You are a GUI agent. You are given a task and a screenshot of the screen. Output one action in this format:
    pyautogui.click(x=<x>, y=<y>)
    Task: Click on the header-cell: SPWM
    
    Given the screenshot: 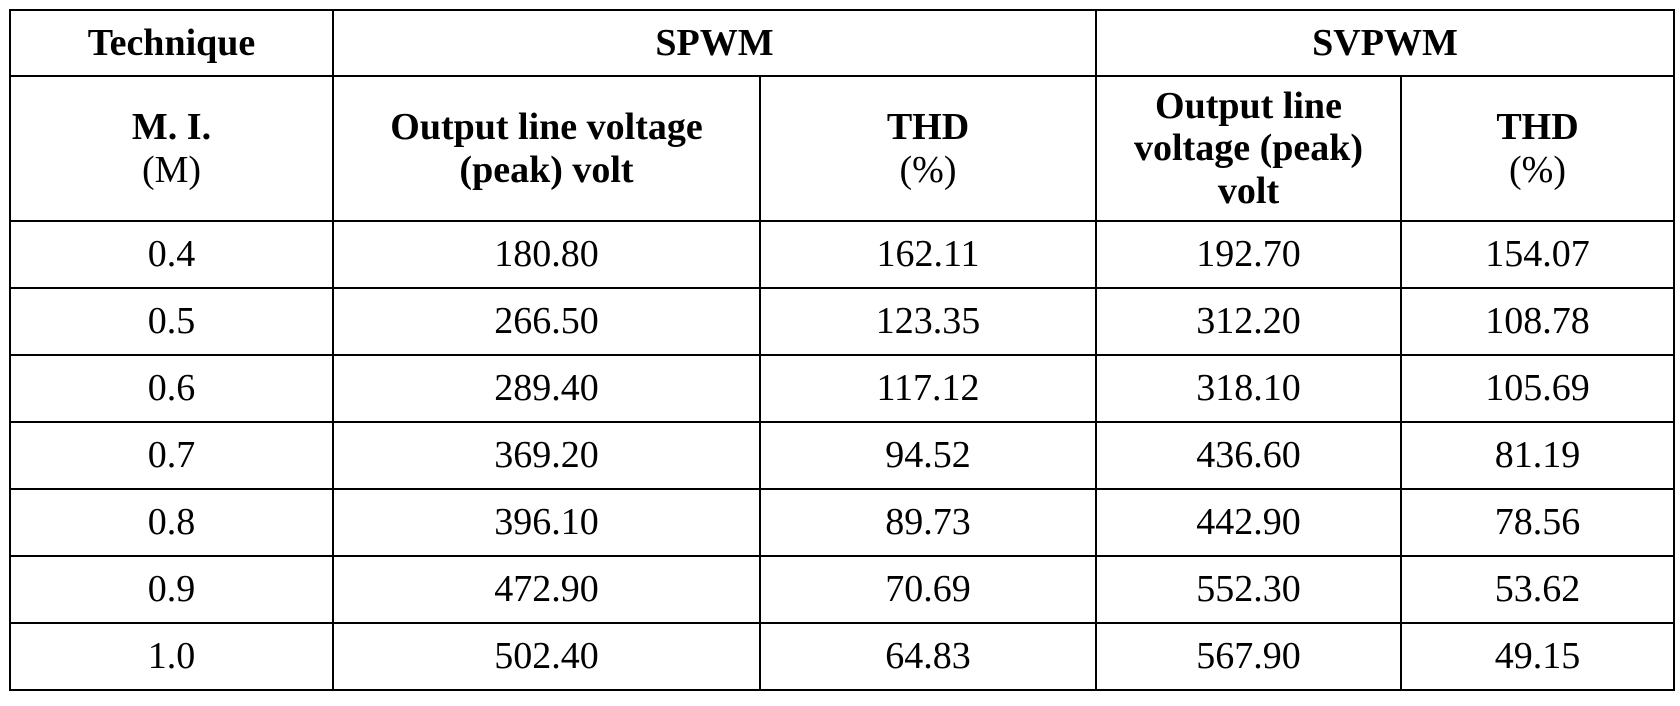 What is the action you would take?
    pyautogui.click(x=714, y=43)
    